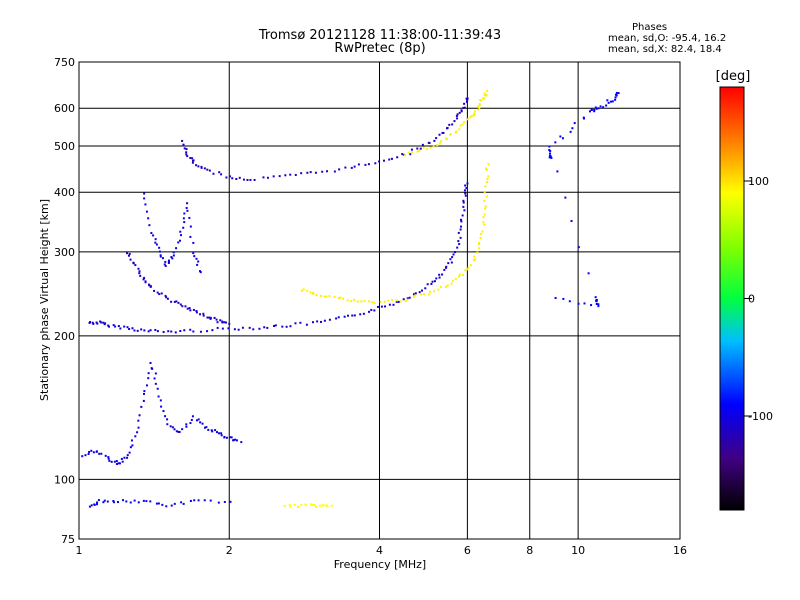  Describe the element at coordinates (758, 299) in the screenshot. I see `colorbar-ticks: 100 0 -100` at that location.